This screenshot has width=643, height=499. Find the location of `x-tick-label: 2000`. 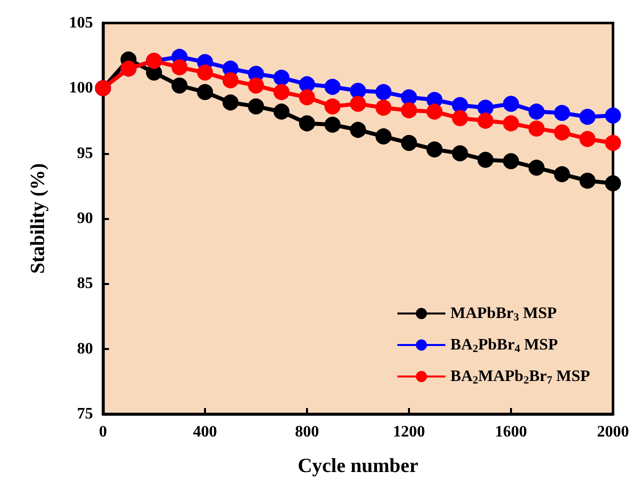

x-tick-label: 2000 is located at coordinates (613, 432).